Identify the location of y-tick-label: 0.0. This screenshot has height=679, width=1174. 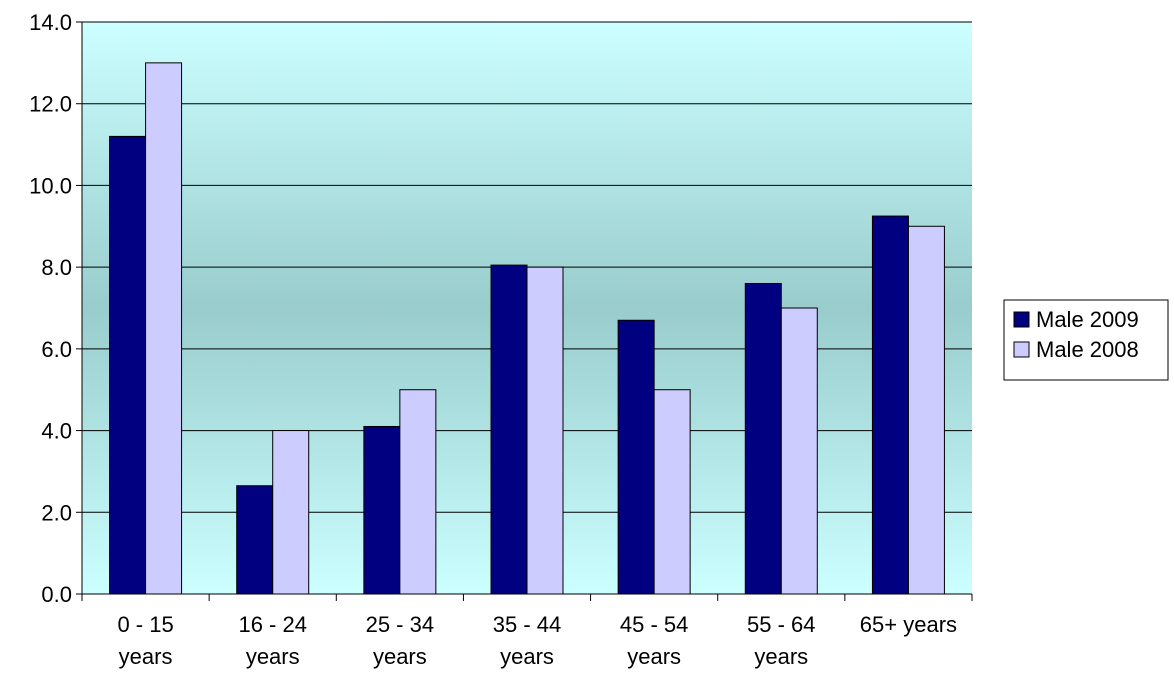
(56, 594).